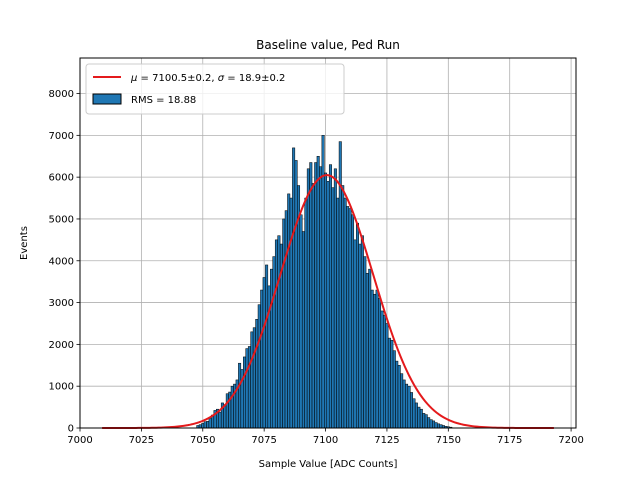 The image size is (640, 480). Describe the element at coordinates (61, 178) in the screenshot. I see `y-tick-label: 6000` at that location.